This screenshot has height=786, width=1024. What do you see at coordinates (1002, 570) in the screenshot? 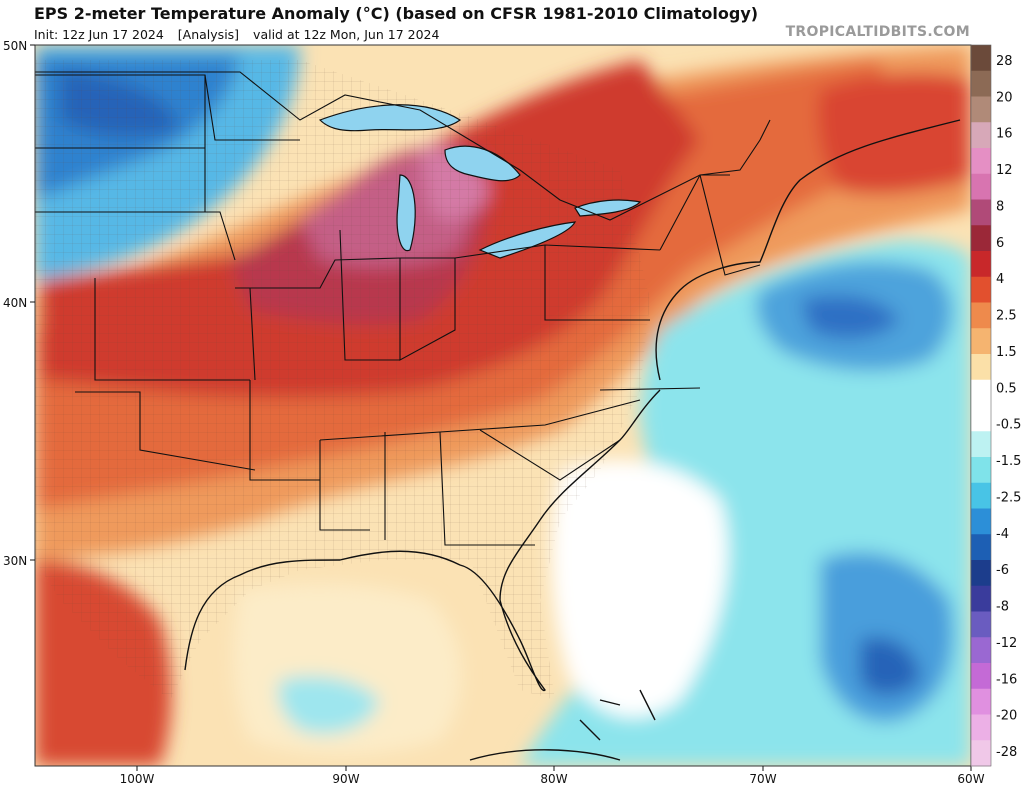
I see `colorbar-label: -6` at bounding box center [1002, 570].